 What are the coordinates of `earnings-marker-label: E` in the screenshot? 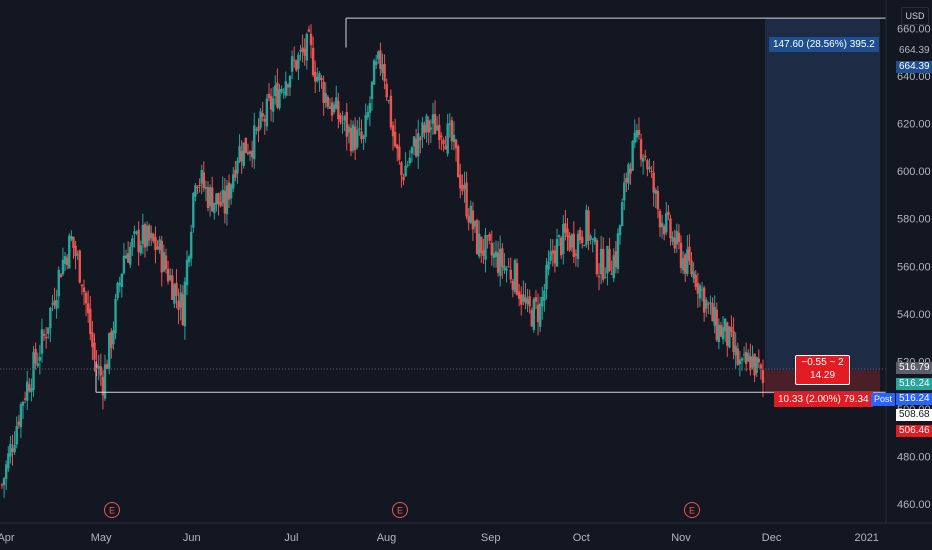 It's located at (112, 511).